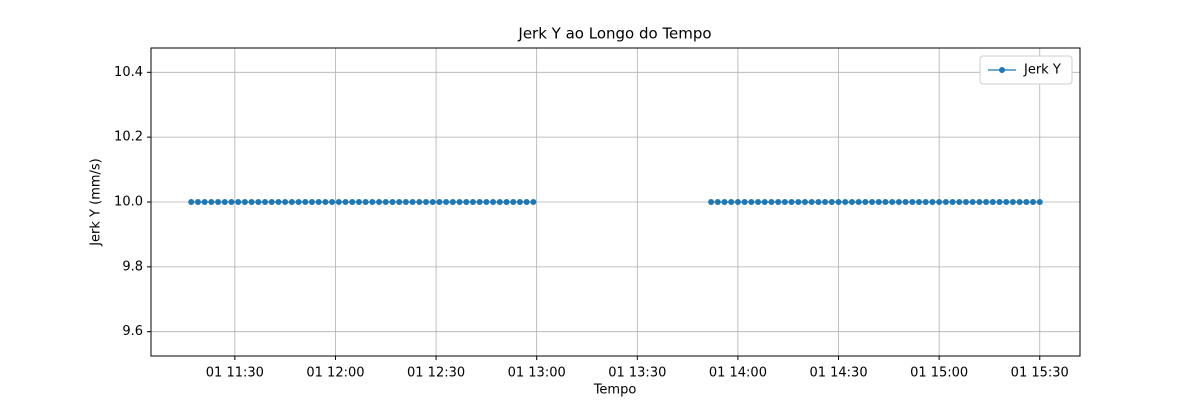 This screenshot has width=1200, height=400. I want to click on x-tick-label: 01 12:30, so click(436, 373).